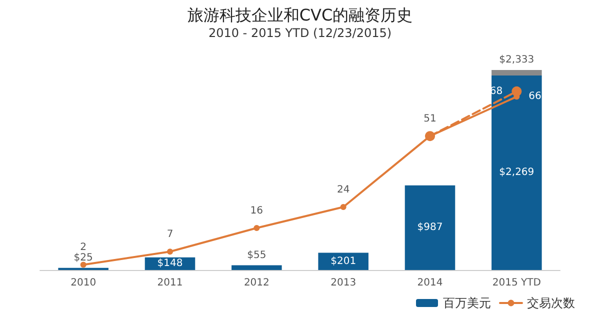  What do you see at coordinates (170, 283) in the screenshot?
I see `x-tick-label: 2011` at bounding box center [170, 283].